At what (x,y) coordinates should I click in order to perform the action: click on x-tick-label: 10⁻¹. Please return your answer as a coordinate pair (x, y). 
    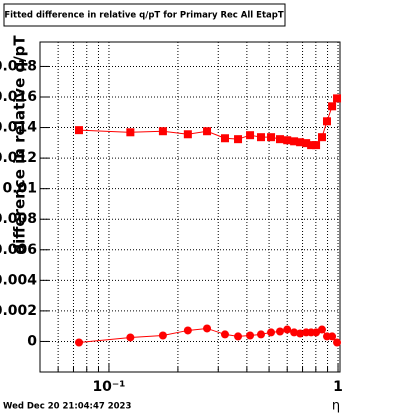
    Looking at the image, I should click on (108, 387).